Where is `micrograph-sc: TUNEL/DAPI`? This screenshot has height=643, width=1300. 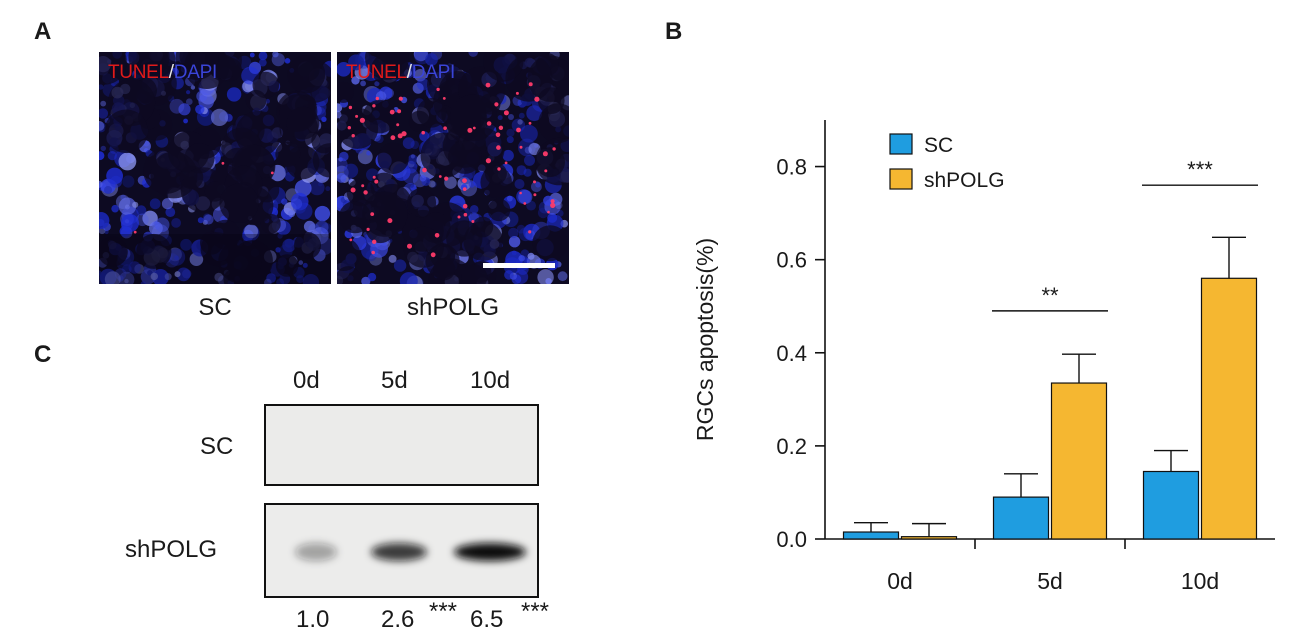 micrograph-sc: TUNEL/DAPI is located at coordinates (215, 168).